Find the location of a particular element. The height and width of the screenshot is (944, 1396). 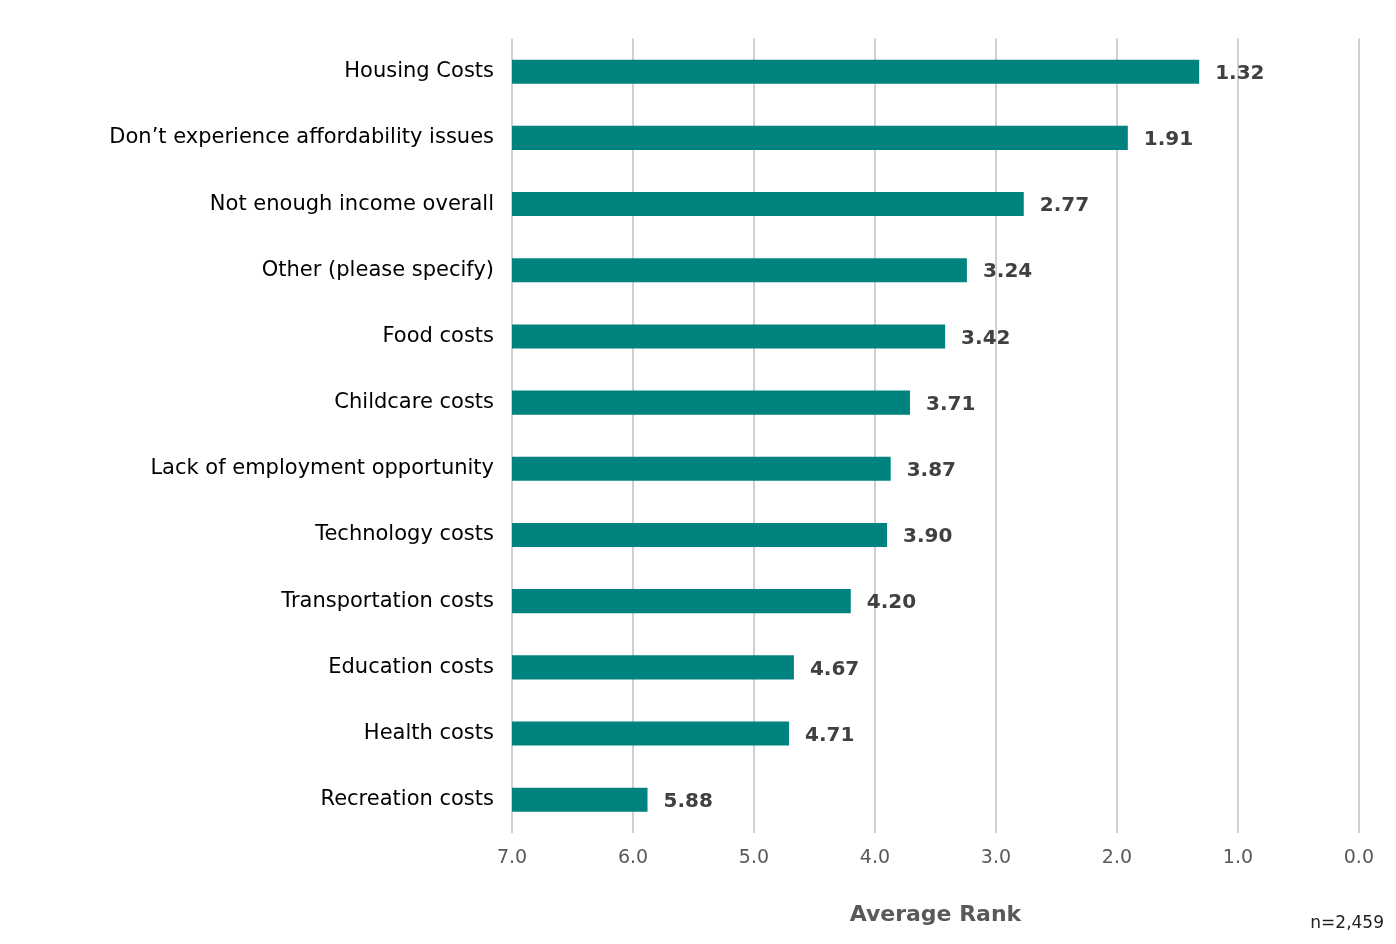

text: n=2,459 is located at coordinates (1347, 921).